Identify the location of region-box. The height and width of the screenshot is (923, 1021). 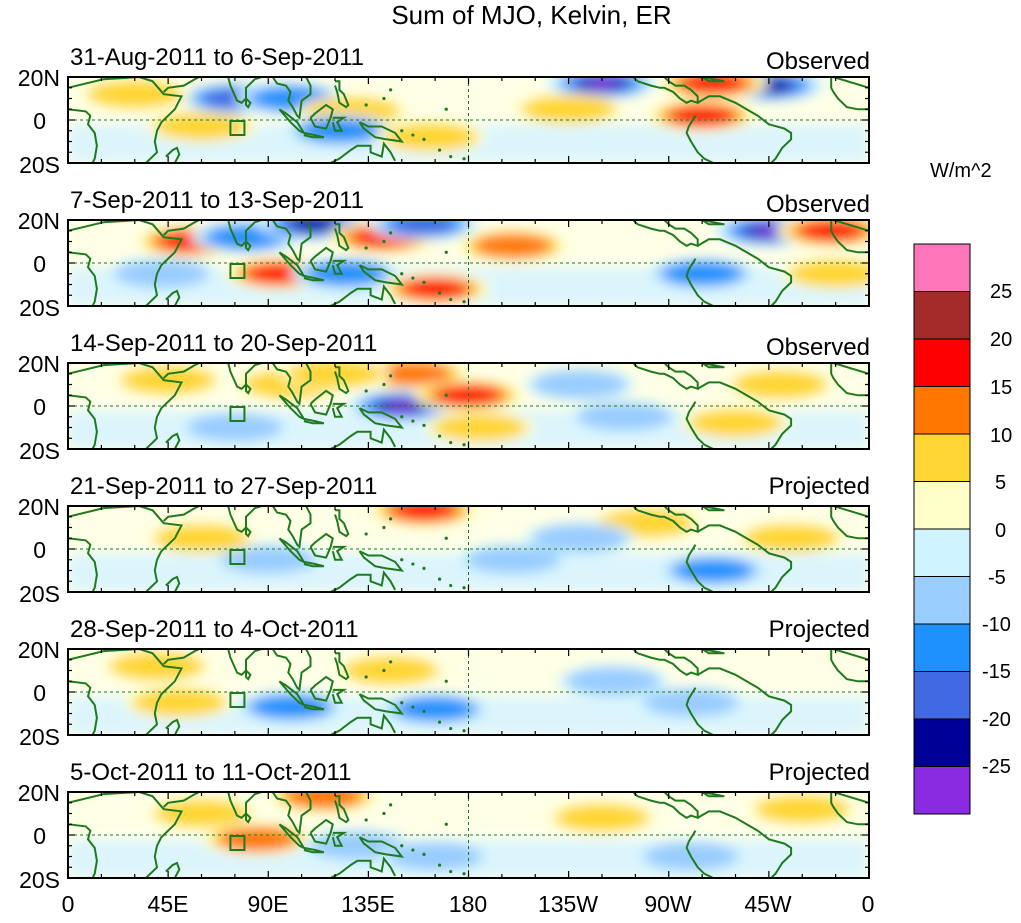
(237, 557).